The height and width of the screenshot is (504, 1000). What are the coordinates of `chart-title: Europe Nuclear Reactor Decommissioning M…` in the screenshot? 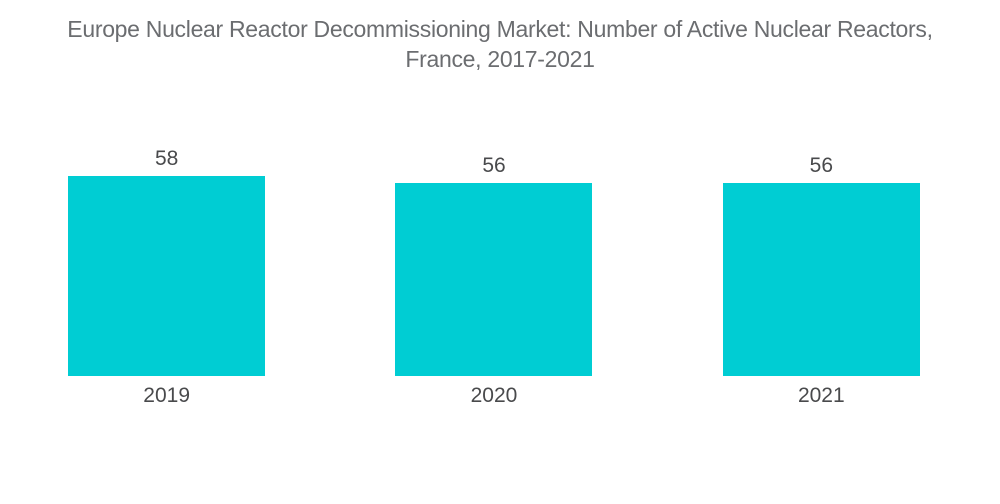 It's located at (500, 44).